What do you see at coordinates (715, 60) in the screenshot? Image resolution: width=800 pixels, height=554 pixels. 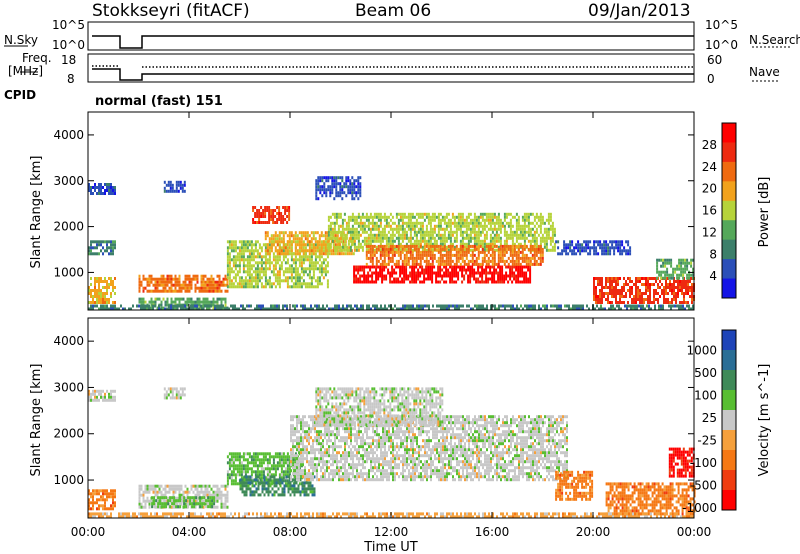 I see `freq-right-tick-top: 60` at bounding box center [715, 60].